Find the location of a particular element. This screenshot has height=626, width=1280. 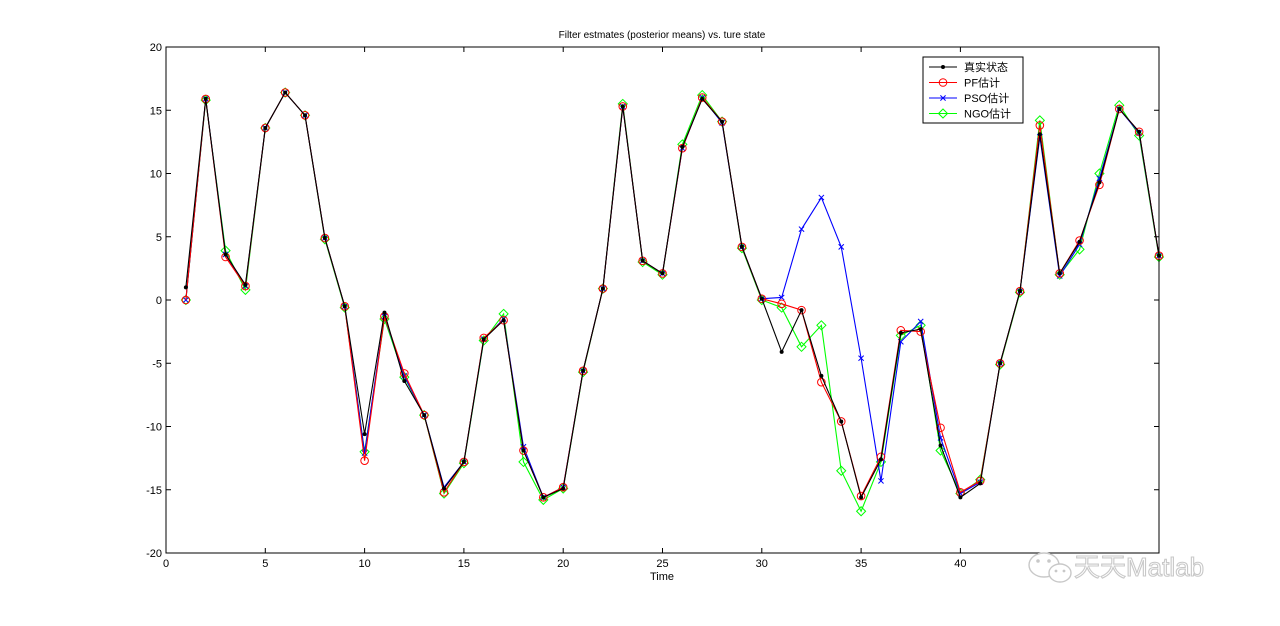

y-tick-label: -5 is located at coordinates (157, 364).